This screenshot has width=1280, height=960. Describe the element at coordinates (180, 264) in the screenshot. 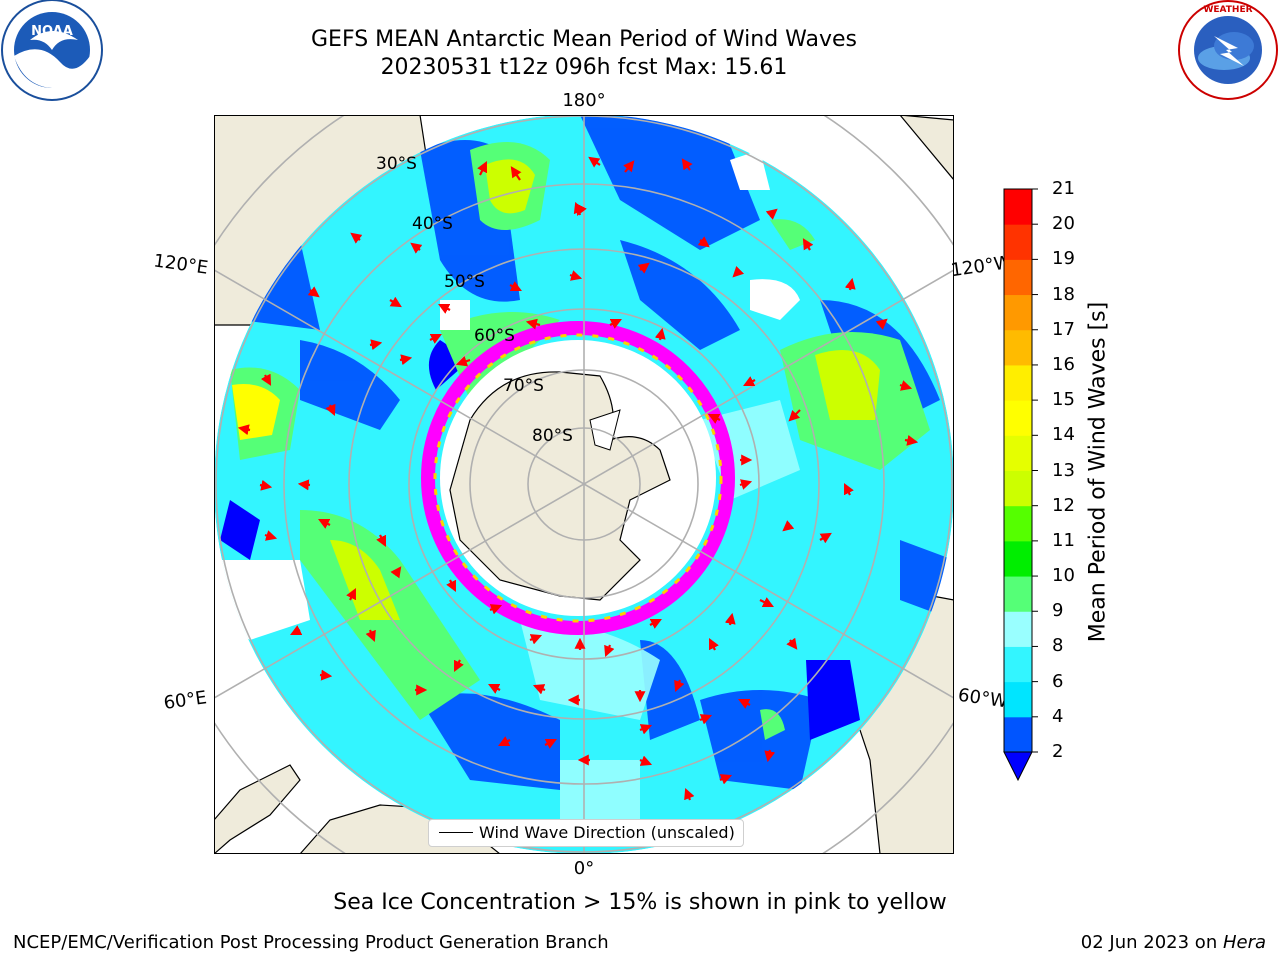

I see `lon-label-120e: 120°E` at that location.